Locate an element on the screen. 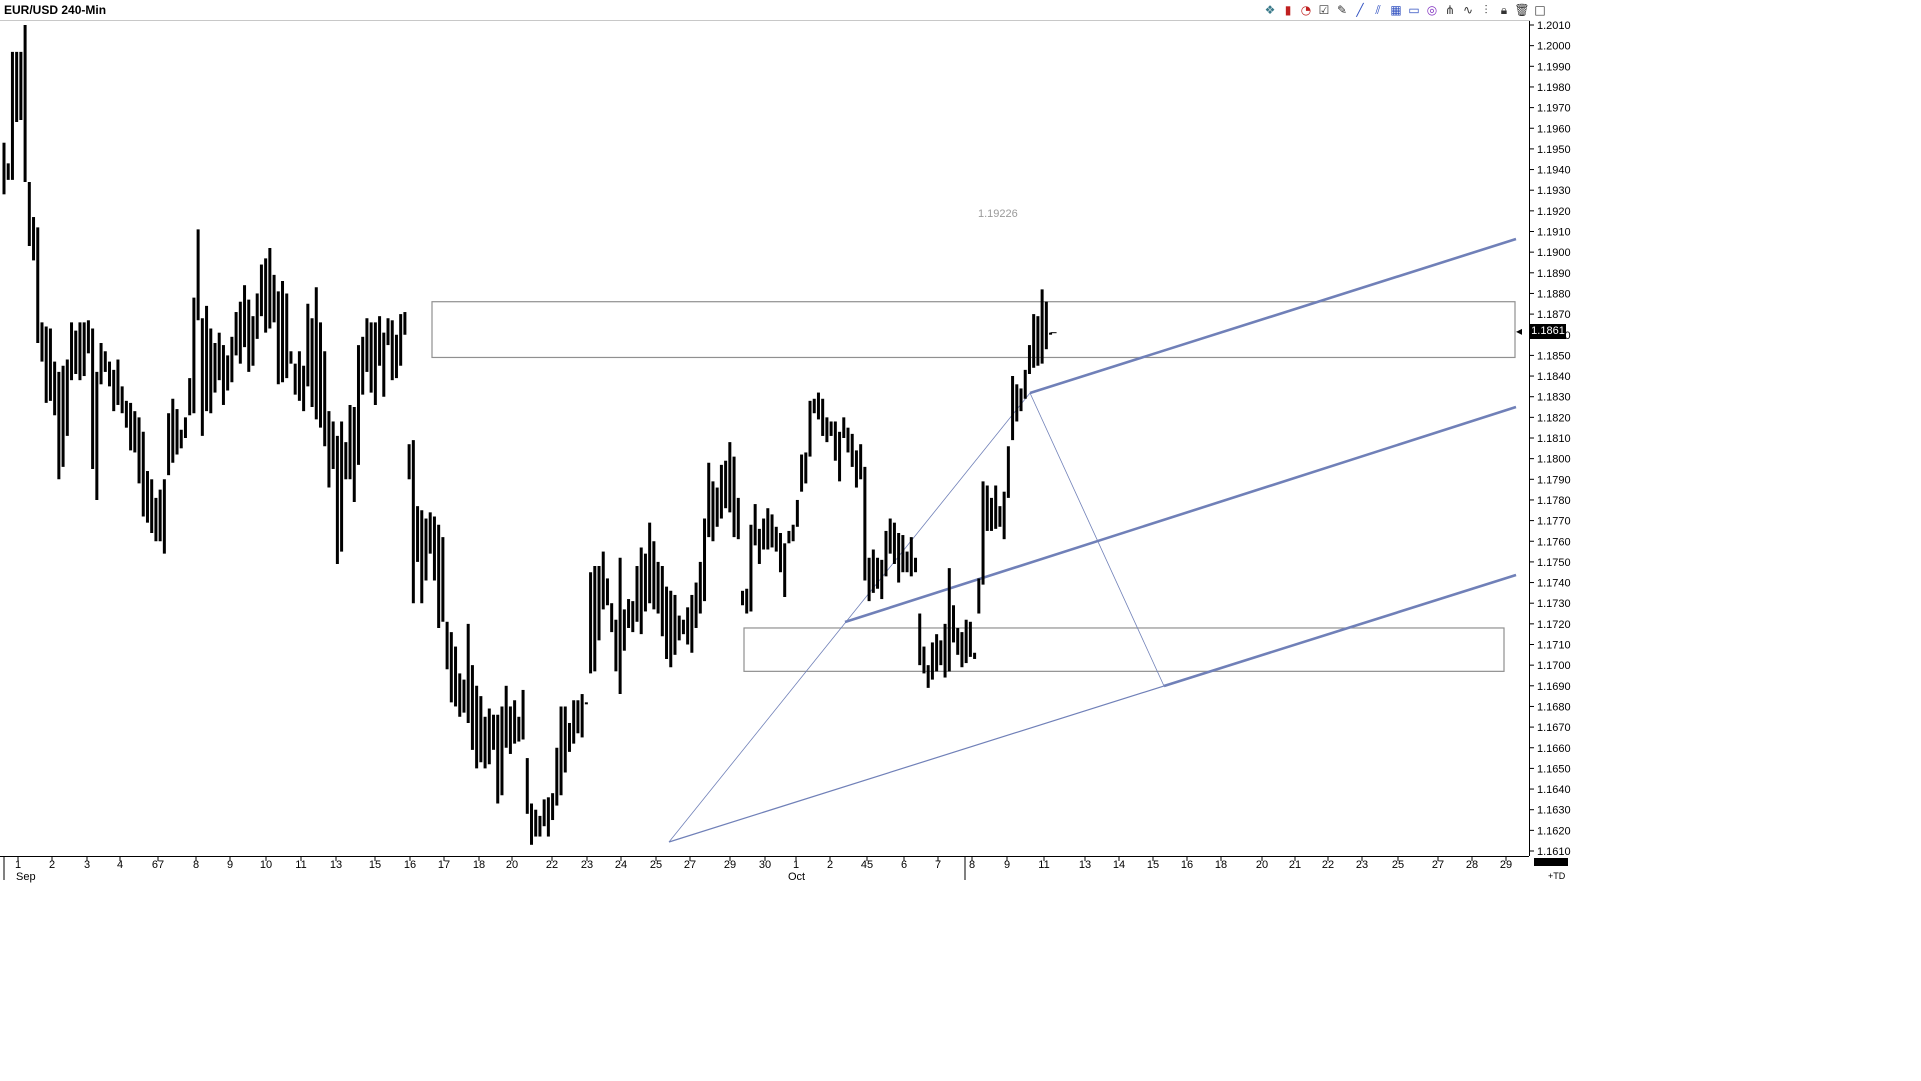 The height and width of the screenshot is (1081, 1921). bar-icon: ⫶ is located at coordinates (1486, 10).